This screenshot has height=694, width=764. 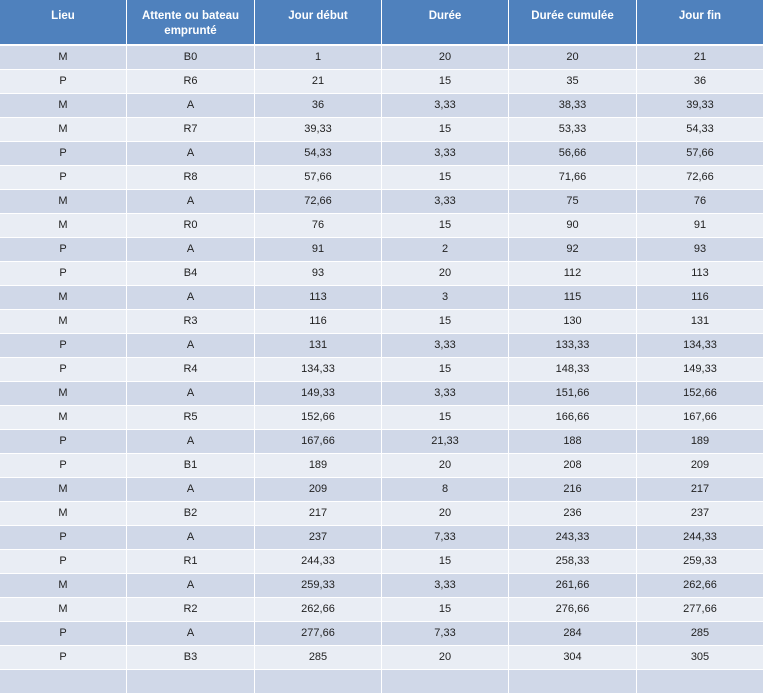 I want to click on table-cell: 152,66, so click(x=318, y=418).